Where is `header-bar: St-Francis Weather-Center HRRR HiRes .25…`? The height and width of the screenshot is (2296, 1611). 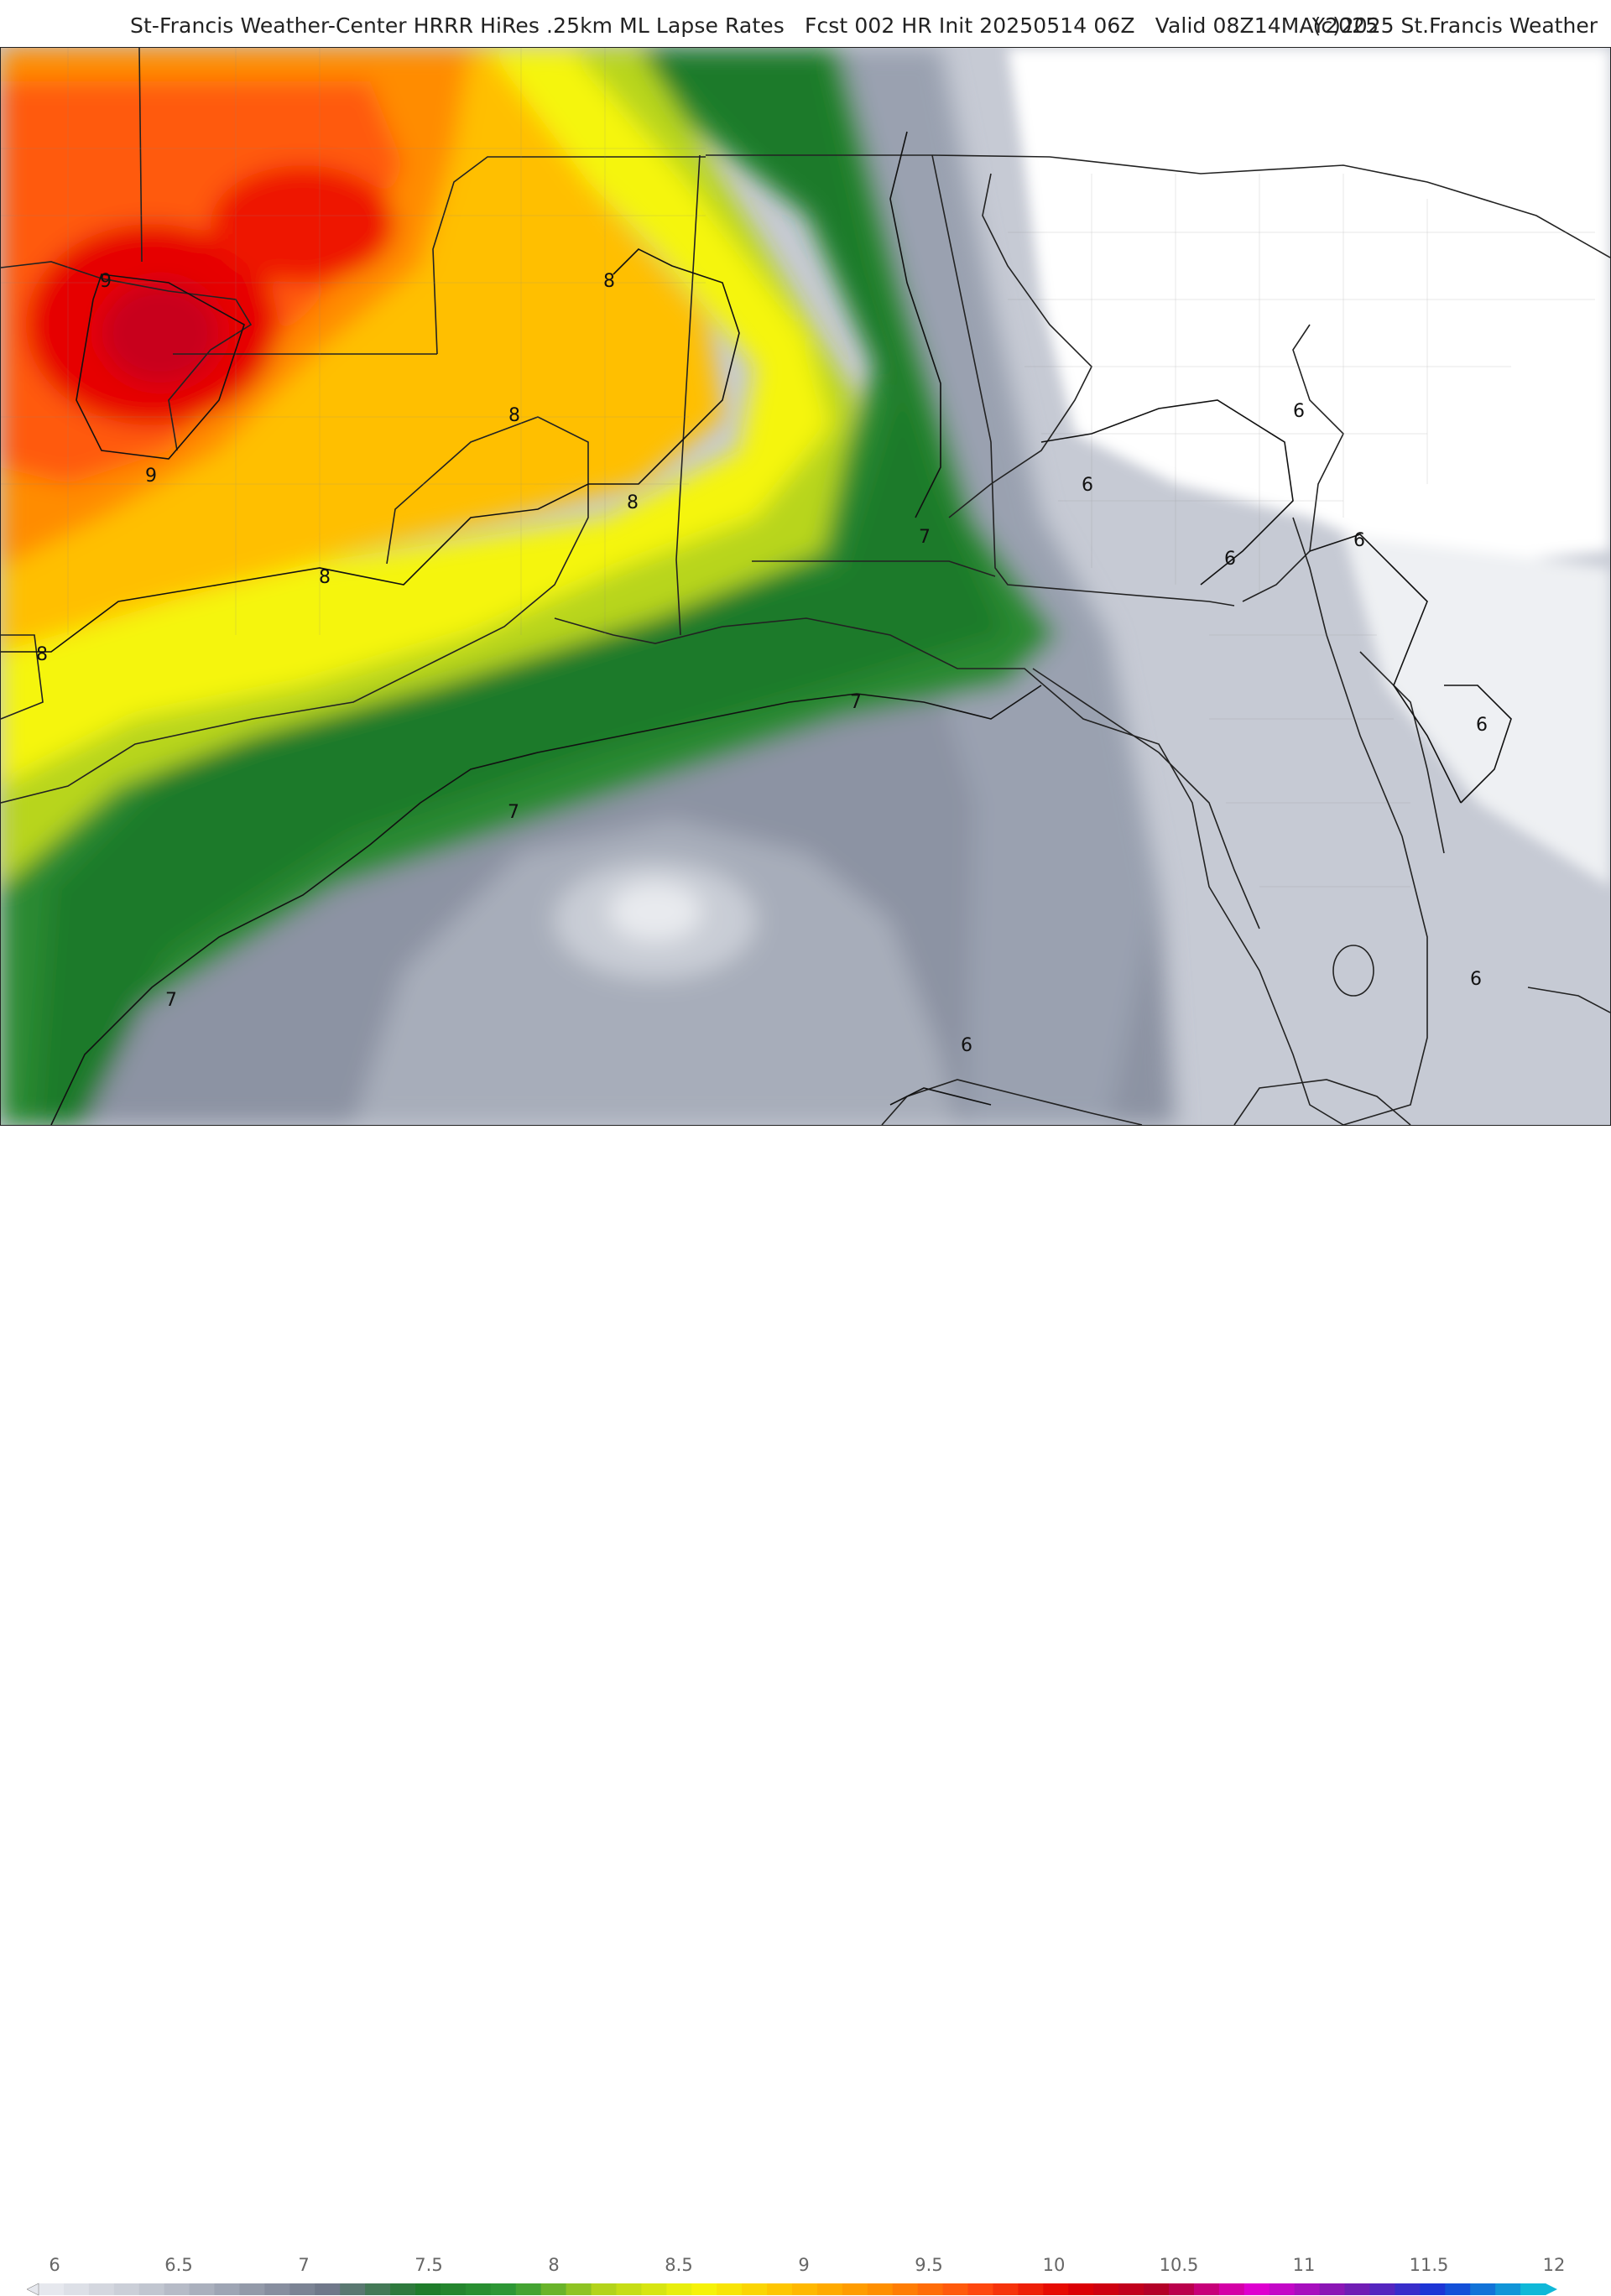
header-bar: St-Francis Weather-Center HRRR HiRes .25… is located at coordinates (806, 23).